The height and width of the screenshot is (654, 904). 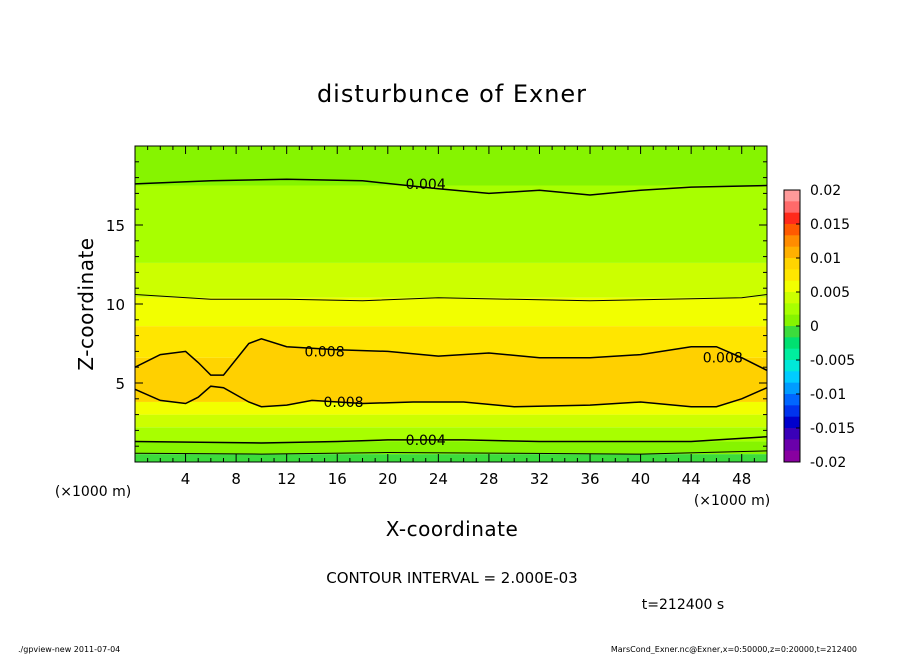 What do you see at coordinates (337, 479) in the screenshot?
I see `x-tick-label: 16` at bounding box center [337, 479].